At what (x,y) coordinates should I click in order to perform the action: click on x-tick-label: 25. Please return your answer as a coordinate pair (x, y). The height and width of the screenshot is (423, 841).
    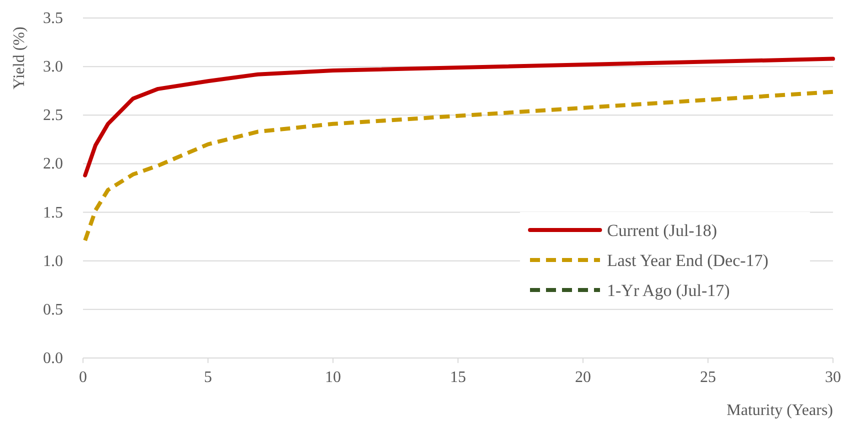
    Looking at the image, I should click on (708, 377).